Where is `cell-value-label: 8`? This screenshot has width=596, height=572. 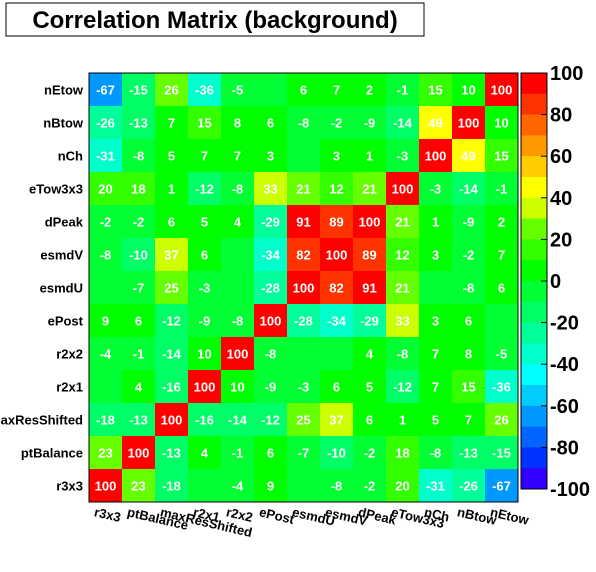 cell-value-label: 8 is located at coordinates (468, 354).